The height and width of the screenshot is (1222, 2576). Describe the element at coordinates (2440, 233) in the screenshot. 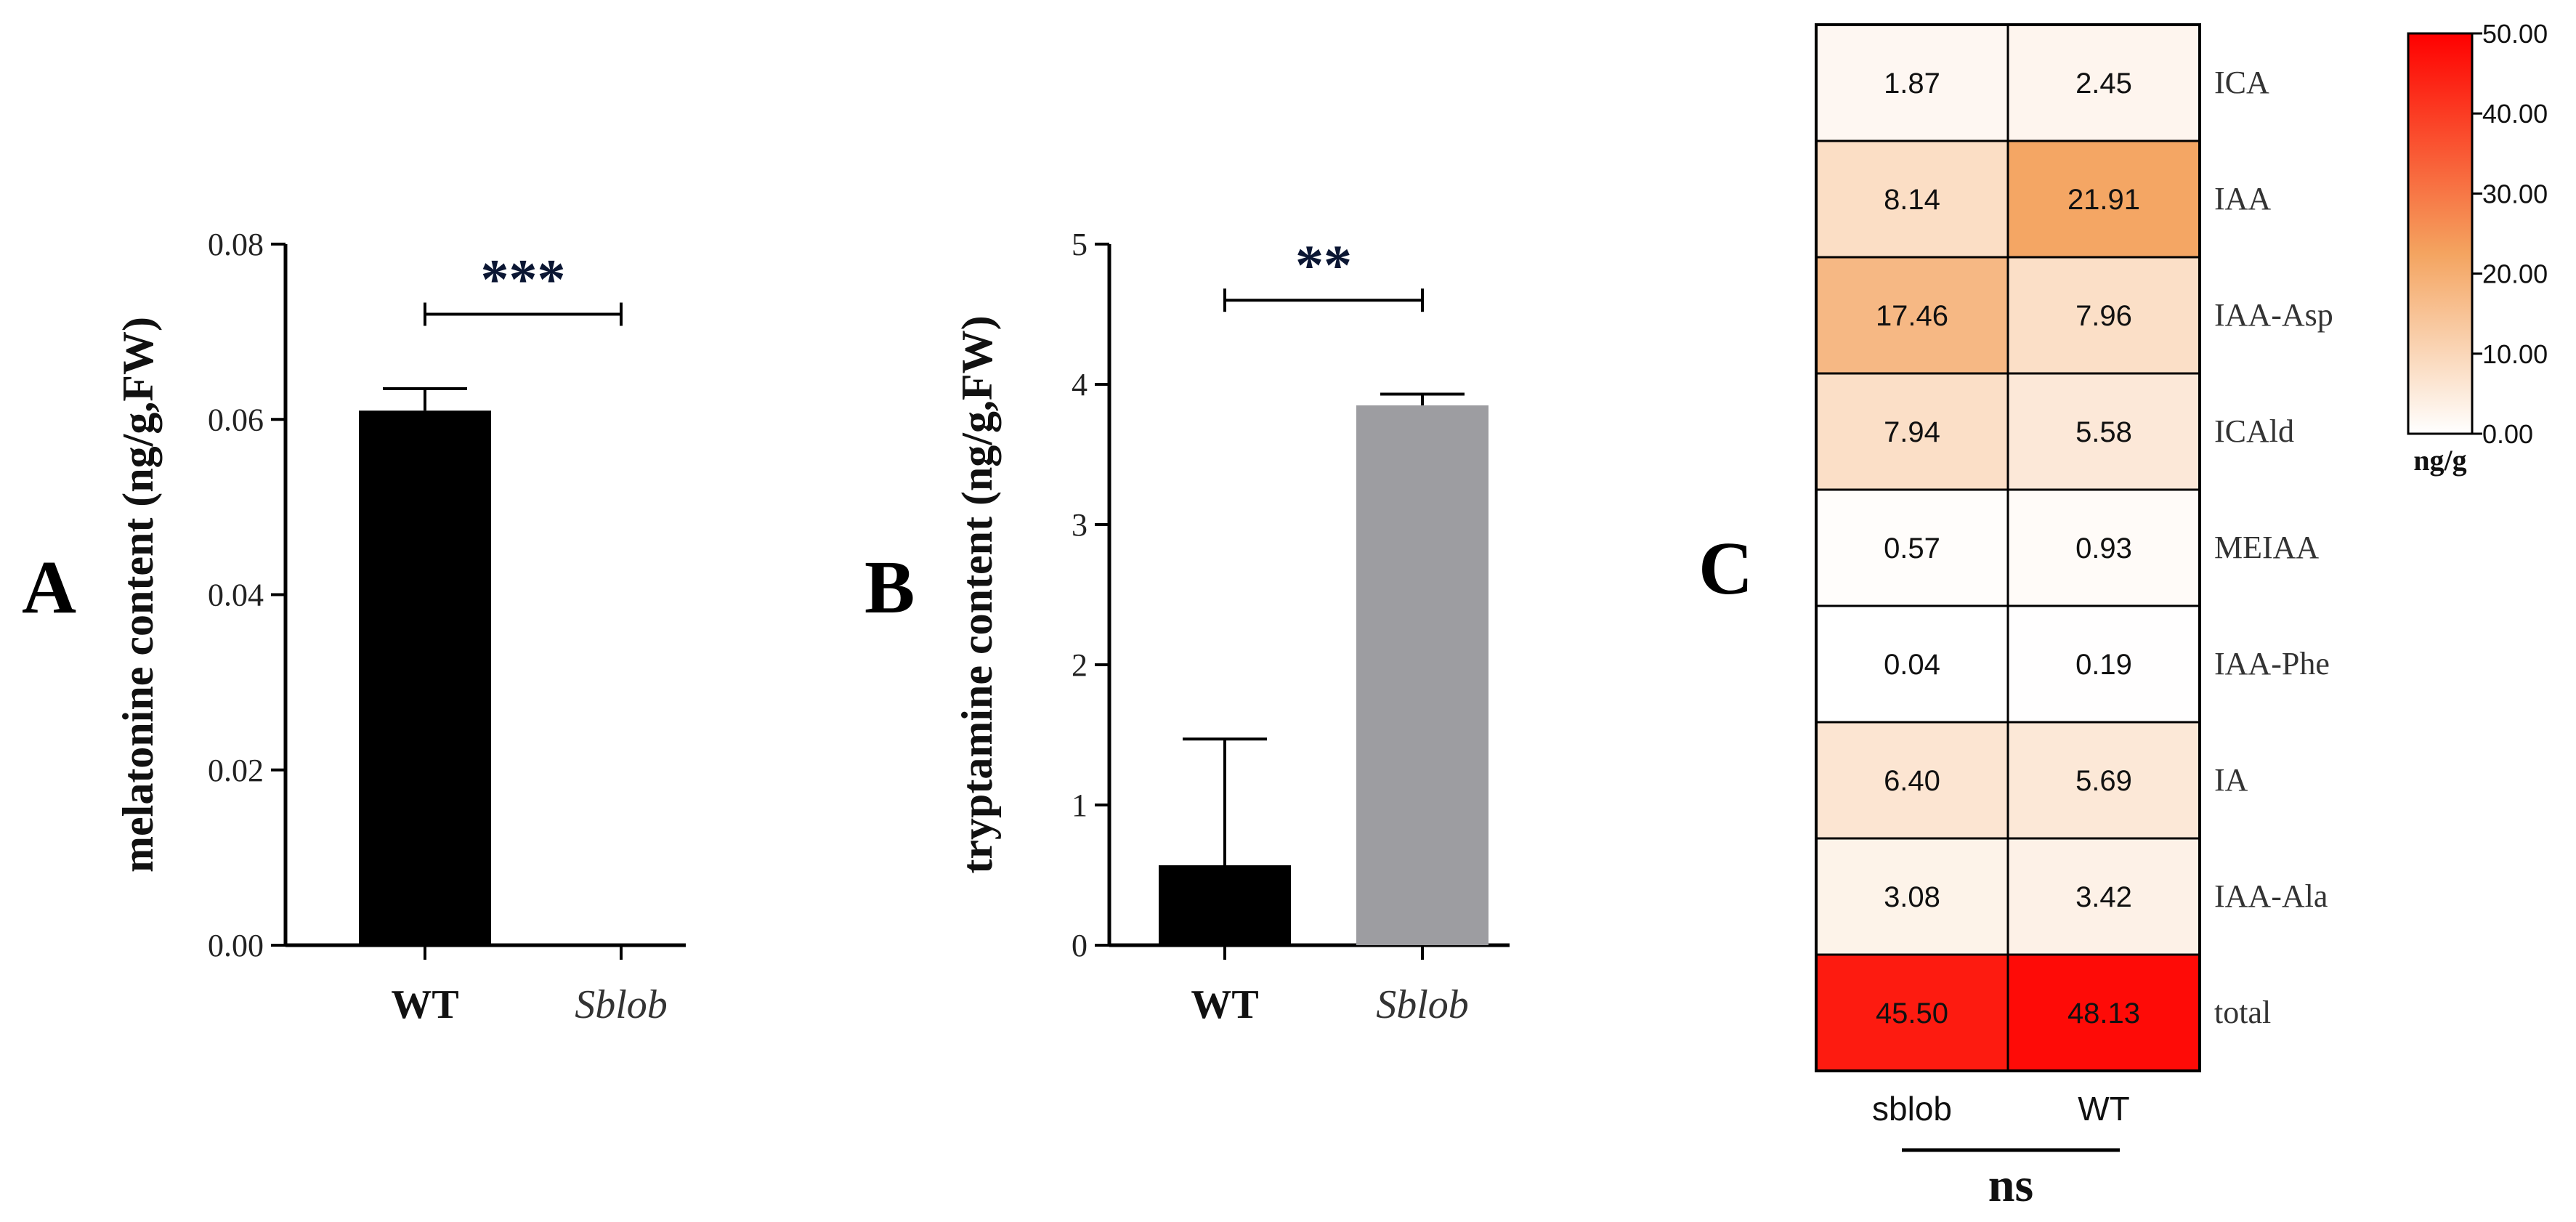

I see `colorbar` at that location.